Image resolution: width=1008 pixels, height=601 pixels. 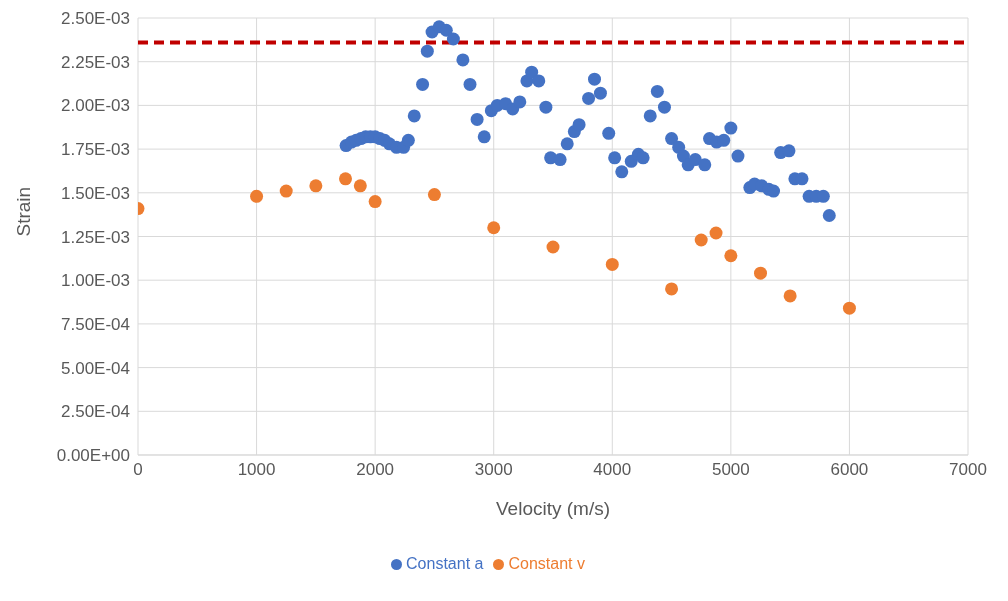 What do you see at coordinates (375, 470) in the screenshot?
I see `x-tick-label: 2000` at bounding box center [375, 470].